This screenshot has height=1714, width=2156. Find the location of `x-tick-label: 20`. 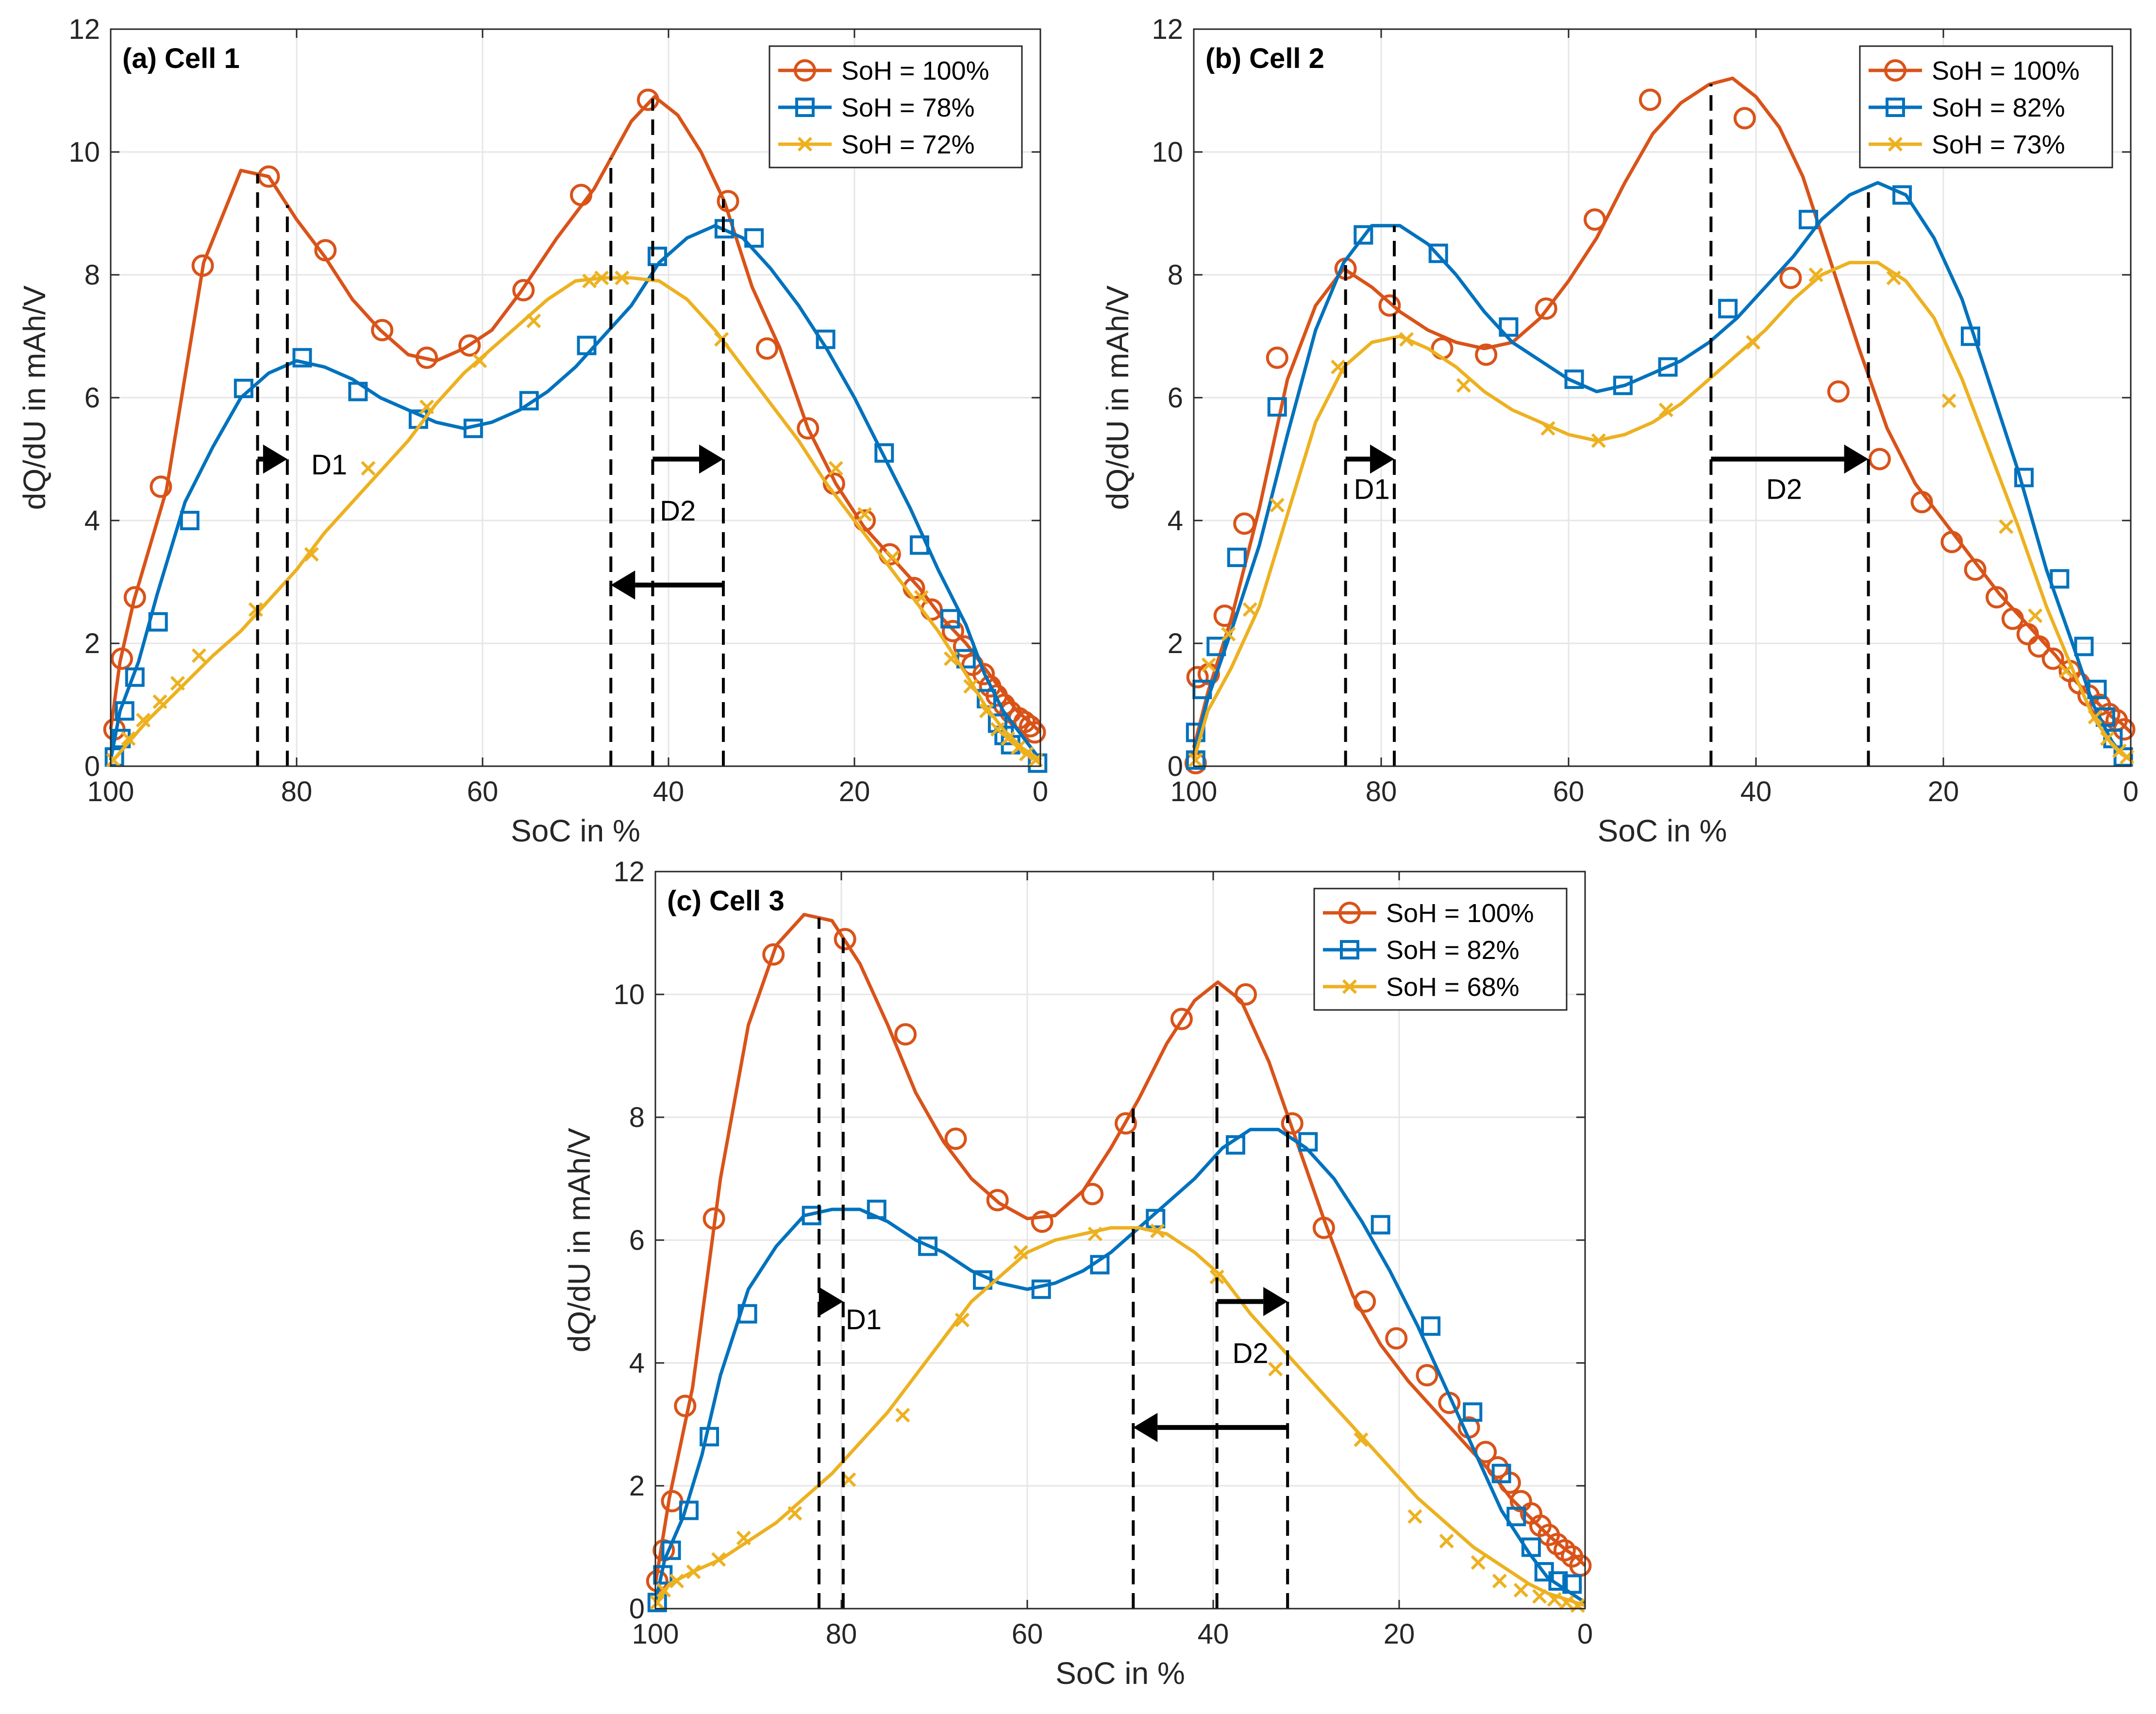

x-tick-label: 20 is located at coordinates (854, 791).